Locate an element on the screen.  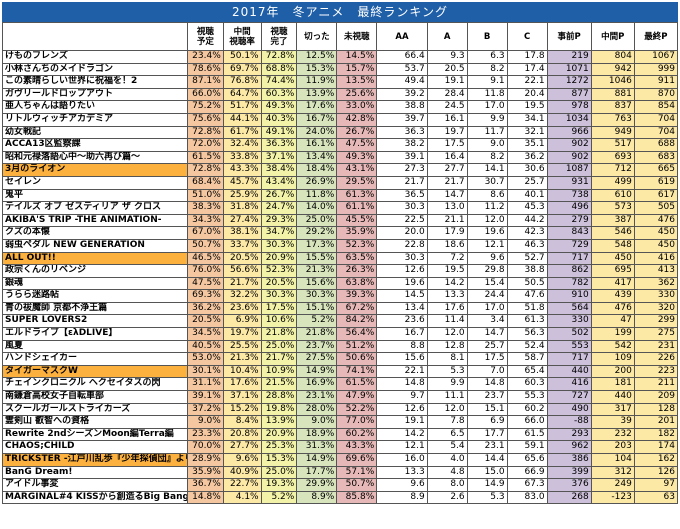
cell-chukan: 44.1% is located at coordinates (242, 119).